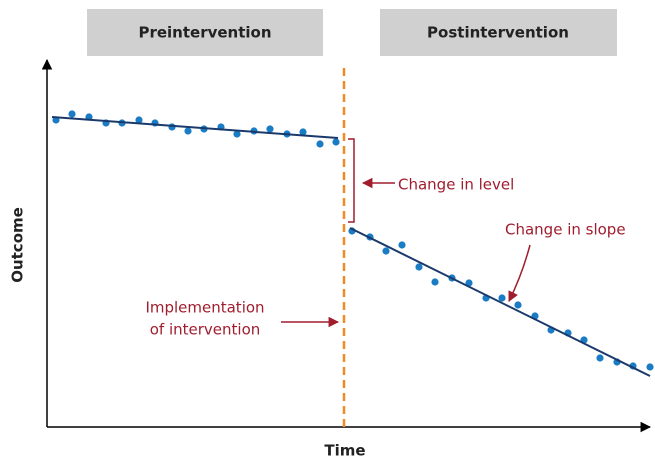 Image resolution: width=655 pixels, height=462 pixels. Describe the element at coordinates (195, 127) in the screenshot. I see `pre-trend` at that location.